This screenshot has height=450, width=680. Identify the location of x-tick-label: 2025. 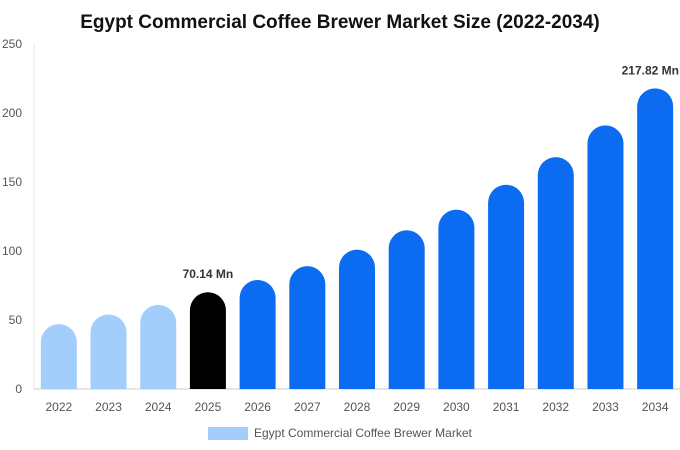
(208, 407).